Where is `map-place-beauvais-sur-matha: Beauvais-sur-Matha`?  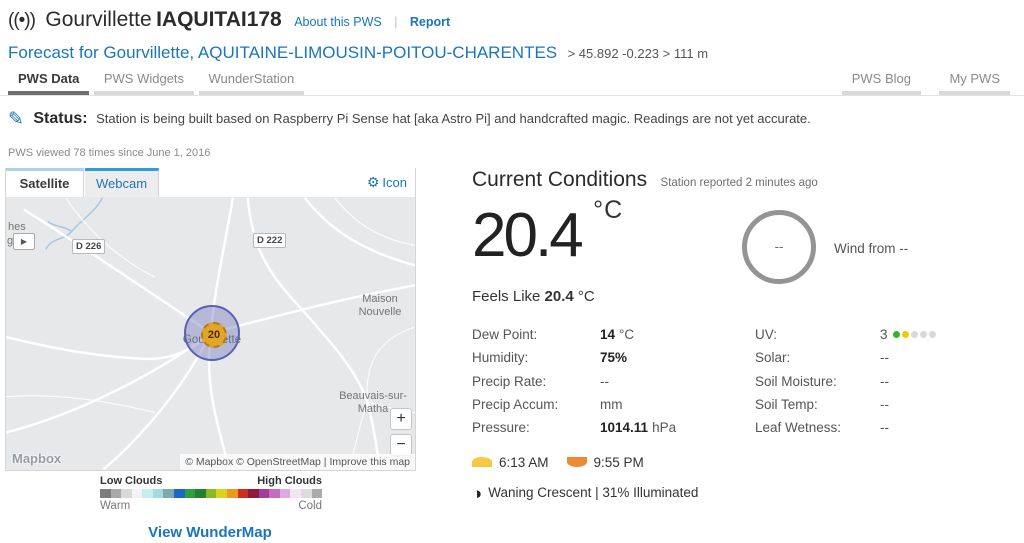 map-place-beauvais-sur-matha: Beauvais-sur-Matha is located at coordinates (373, 402).